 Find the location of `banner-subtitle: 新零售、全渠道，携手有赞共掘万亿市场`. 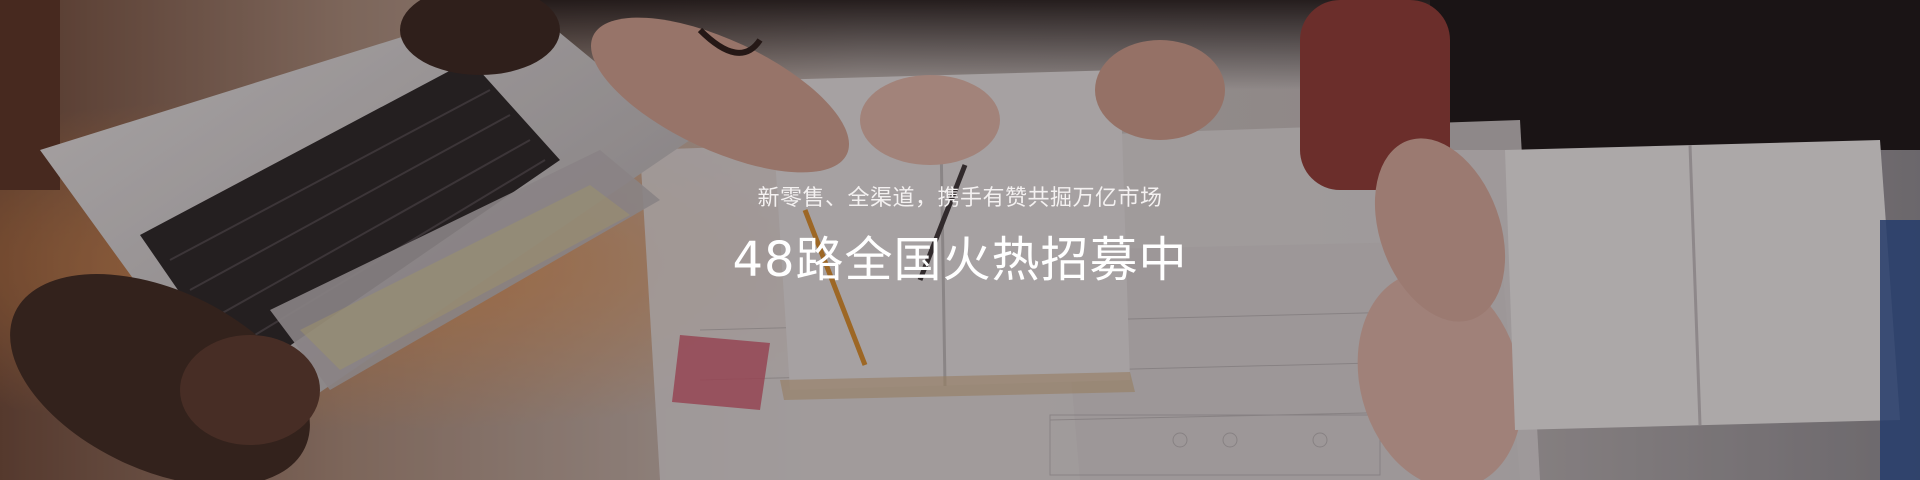

banner-subtitle: 新零售、全渠道，携手有赞共掘万亿市场 is located at coordinates (960, 198).